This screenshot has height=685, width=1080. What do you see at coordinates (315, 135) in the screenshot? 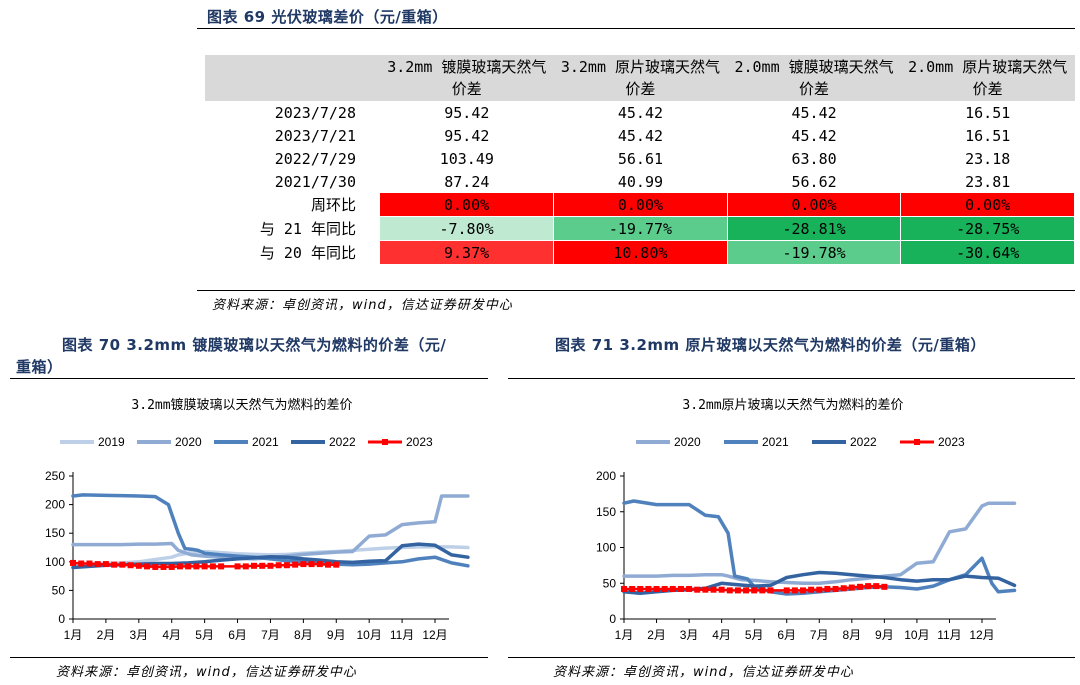
I see `row-label: 2023/7/21` at bounding box center [315, 135].